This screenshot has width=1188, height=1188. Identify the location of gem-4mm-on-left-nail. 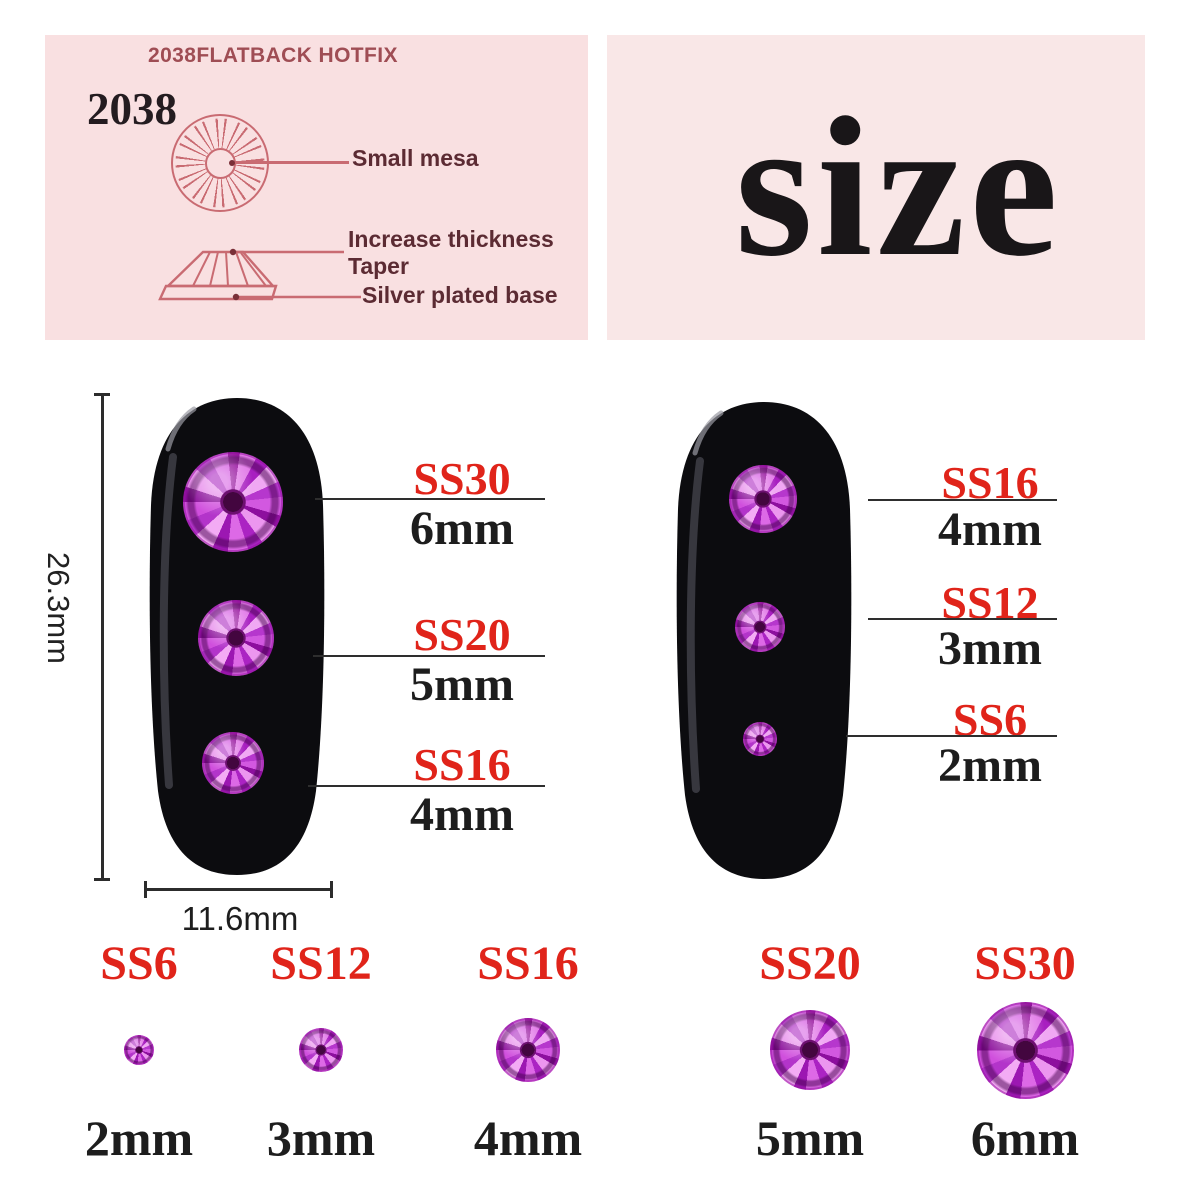
(233, 763).